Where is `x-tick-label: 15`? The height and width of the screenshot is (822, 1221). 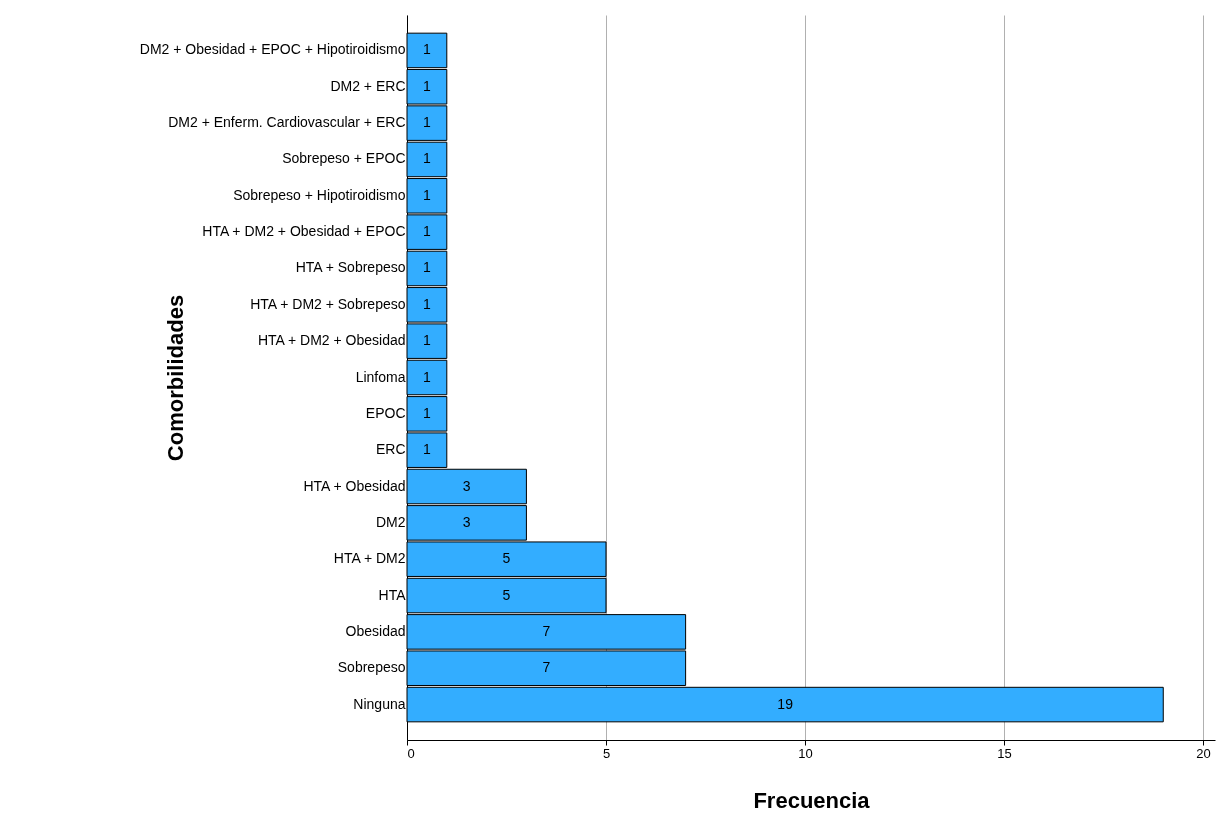 x-tick-label: 15 is located at coordinates (1004, 753).